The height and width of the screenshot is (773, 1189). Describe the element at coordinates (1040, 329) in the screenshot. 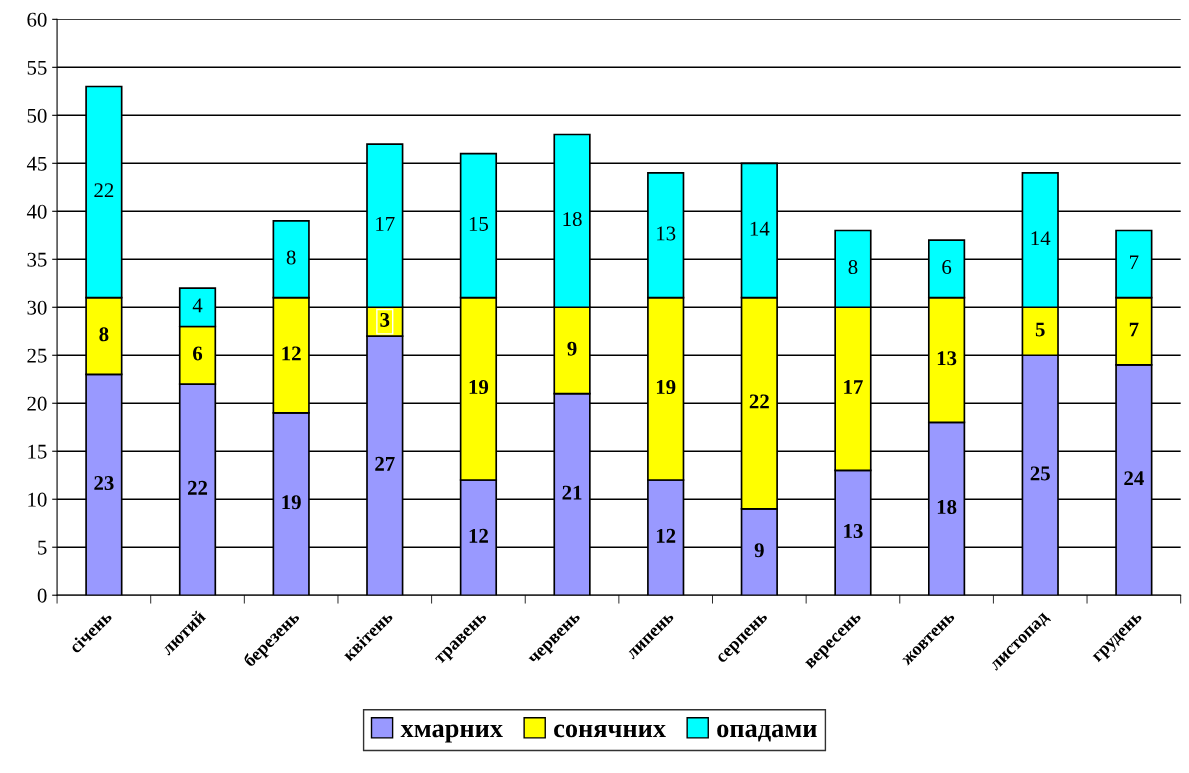

I see `data-label: 5` at that location.